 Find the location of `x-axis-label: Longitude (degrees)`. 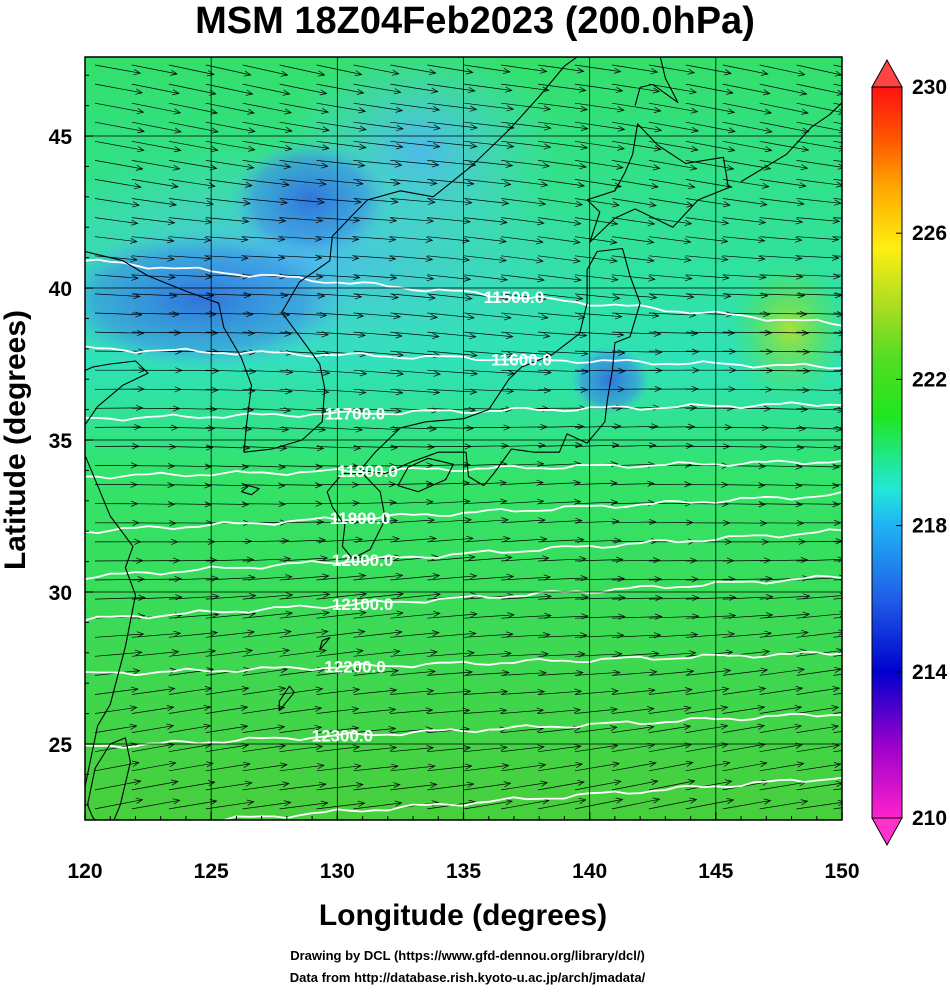

x-axis-label: Longitude (degrees) is located at coordinates (463, 915).